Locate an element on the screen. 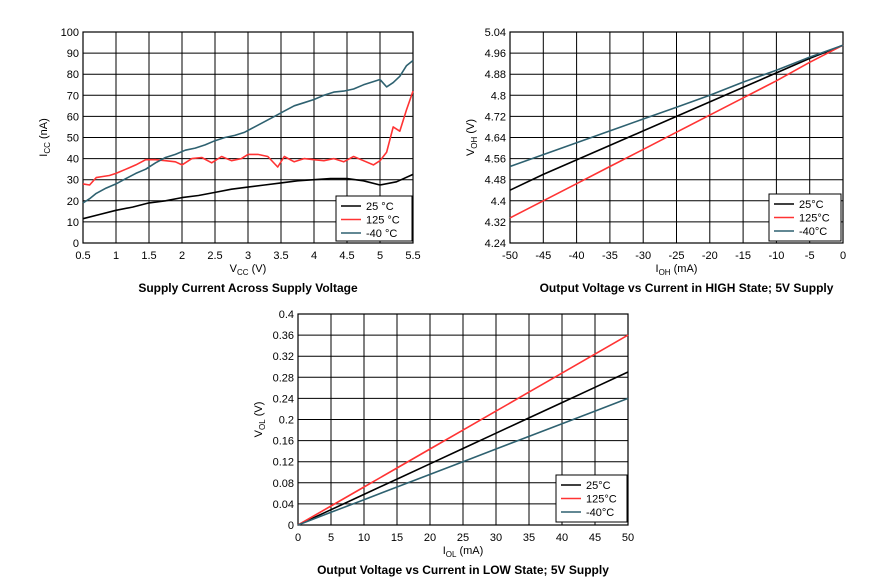 The width and height of the screenshot is (881, 585). legend-label: 25 °C is located at coordinates (380, 207).